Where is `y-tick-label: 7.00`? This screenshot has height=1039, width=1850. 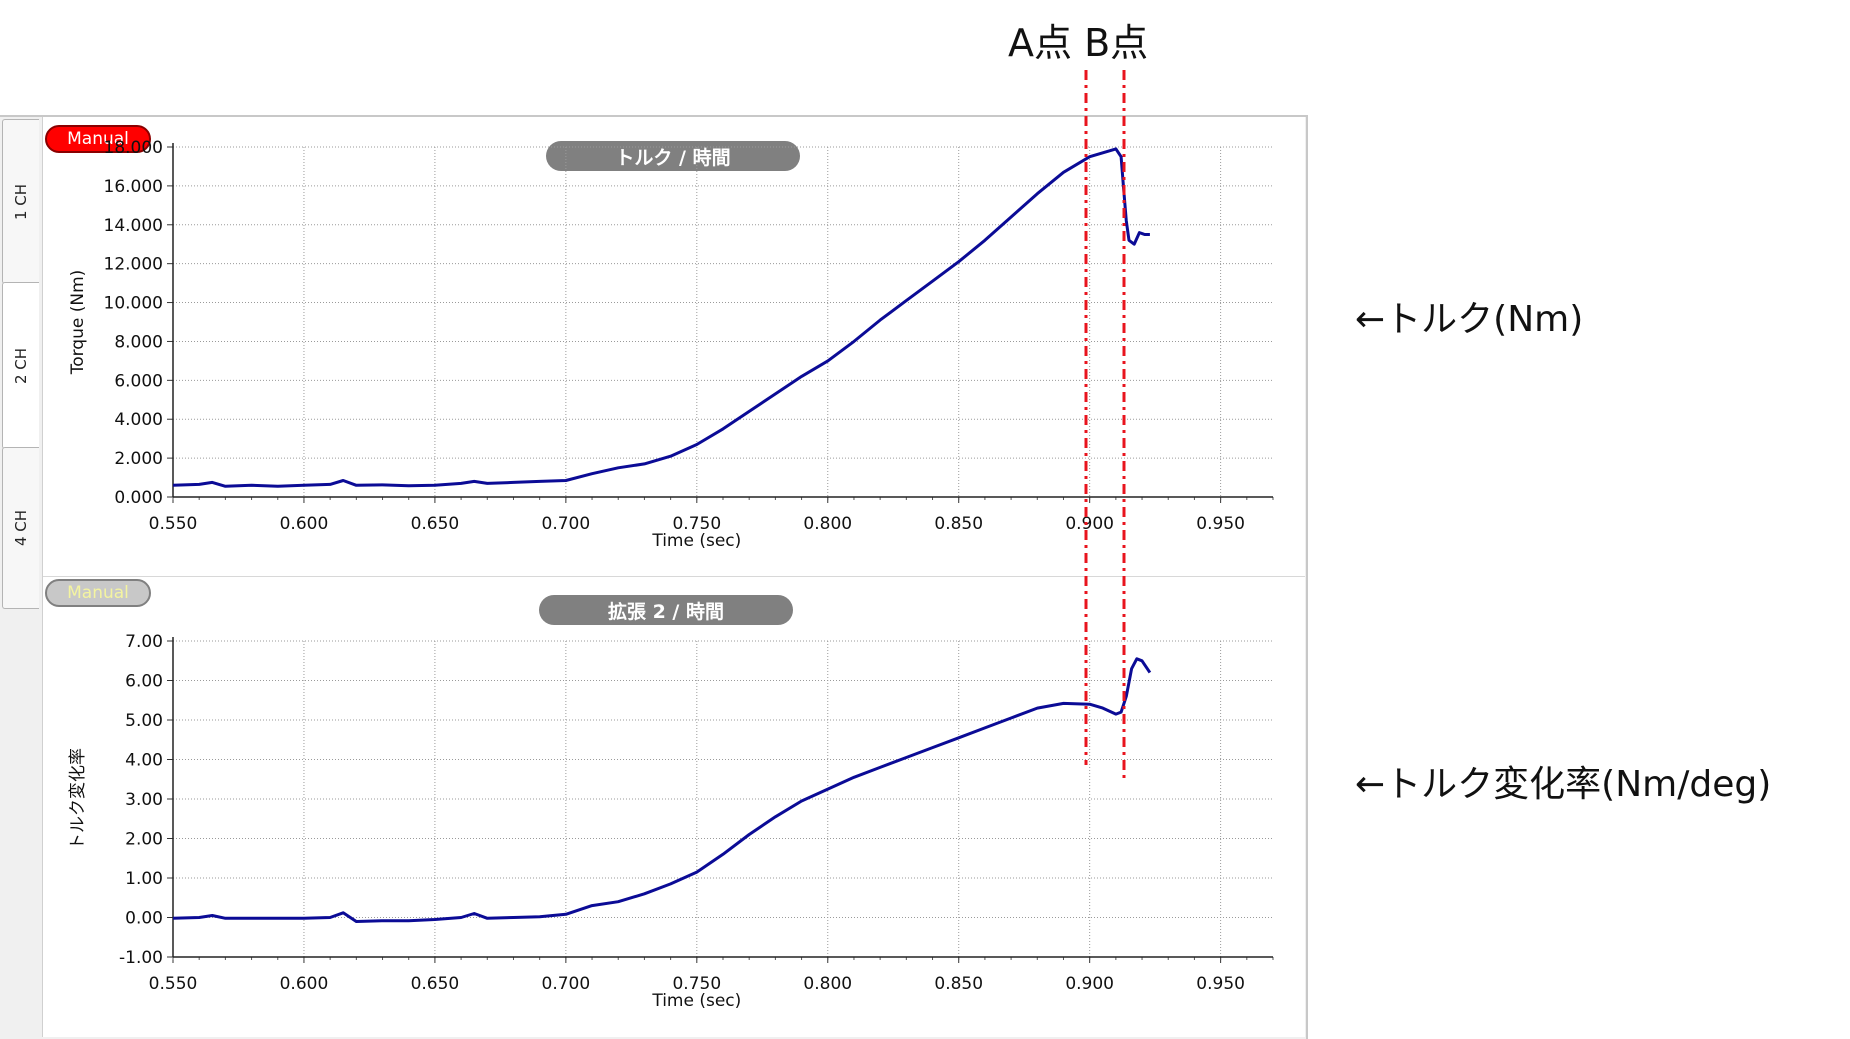 y-tick-label: 7.00 is located at coordinates (144, 642).